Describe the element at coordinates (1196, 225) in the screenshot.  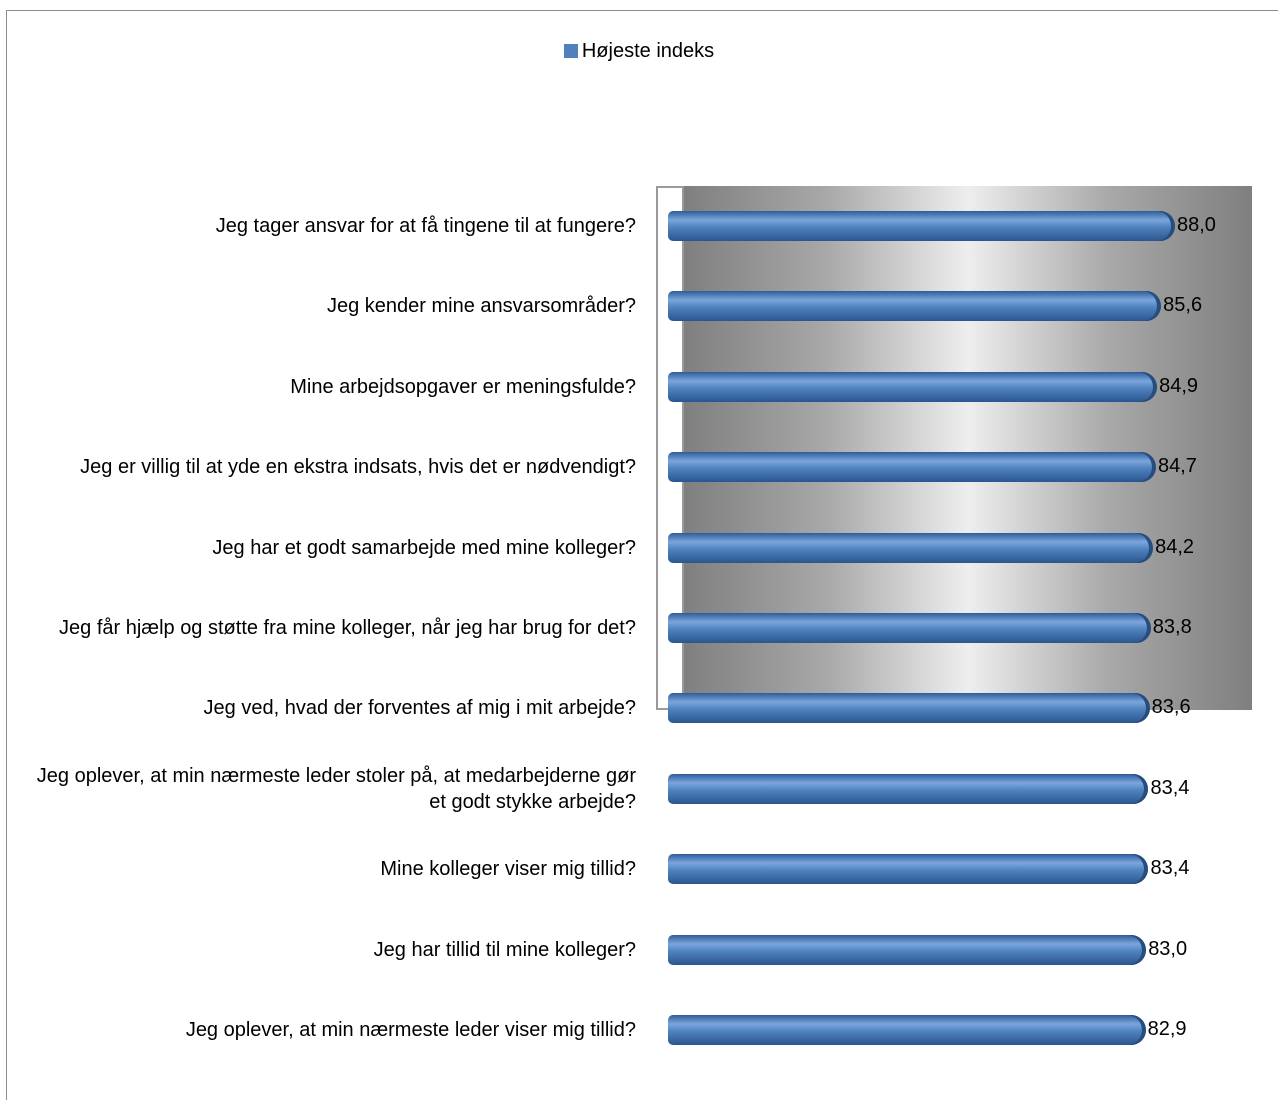
I see `data-label: 88,0` at that location.